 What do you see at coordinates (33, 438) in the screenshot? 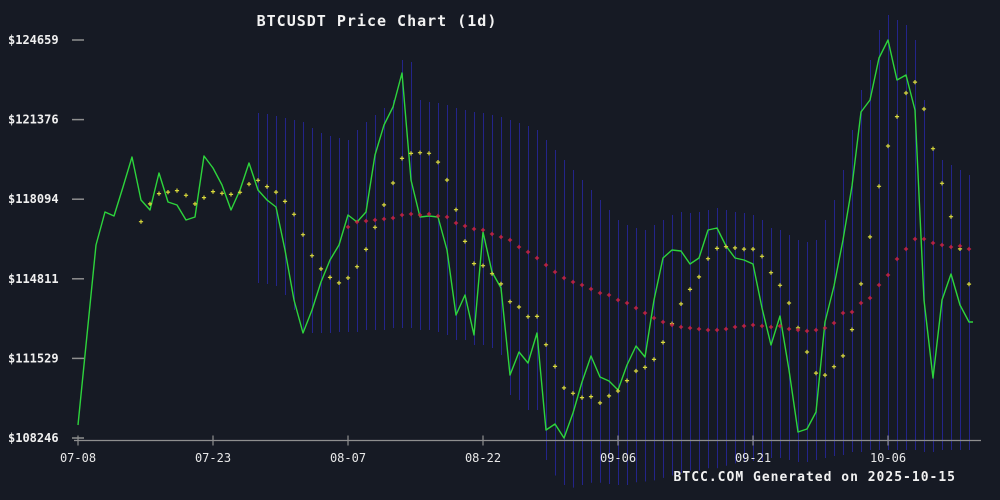
I see `y-tick-label: $108246` at bounding box center [33, 438].